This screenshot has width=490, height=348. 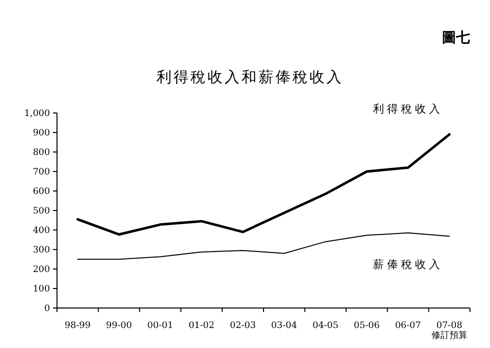 What do you see at coordinates (408, 109) in the screenshot?
I see `series-label: 利得稅收入` at bounding box center [408, 109].